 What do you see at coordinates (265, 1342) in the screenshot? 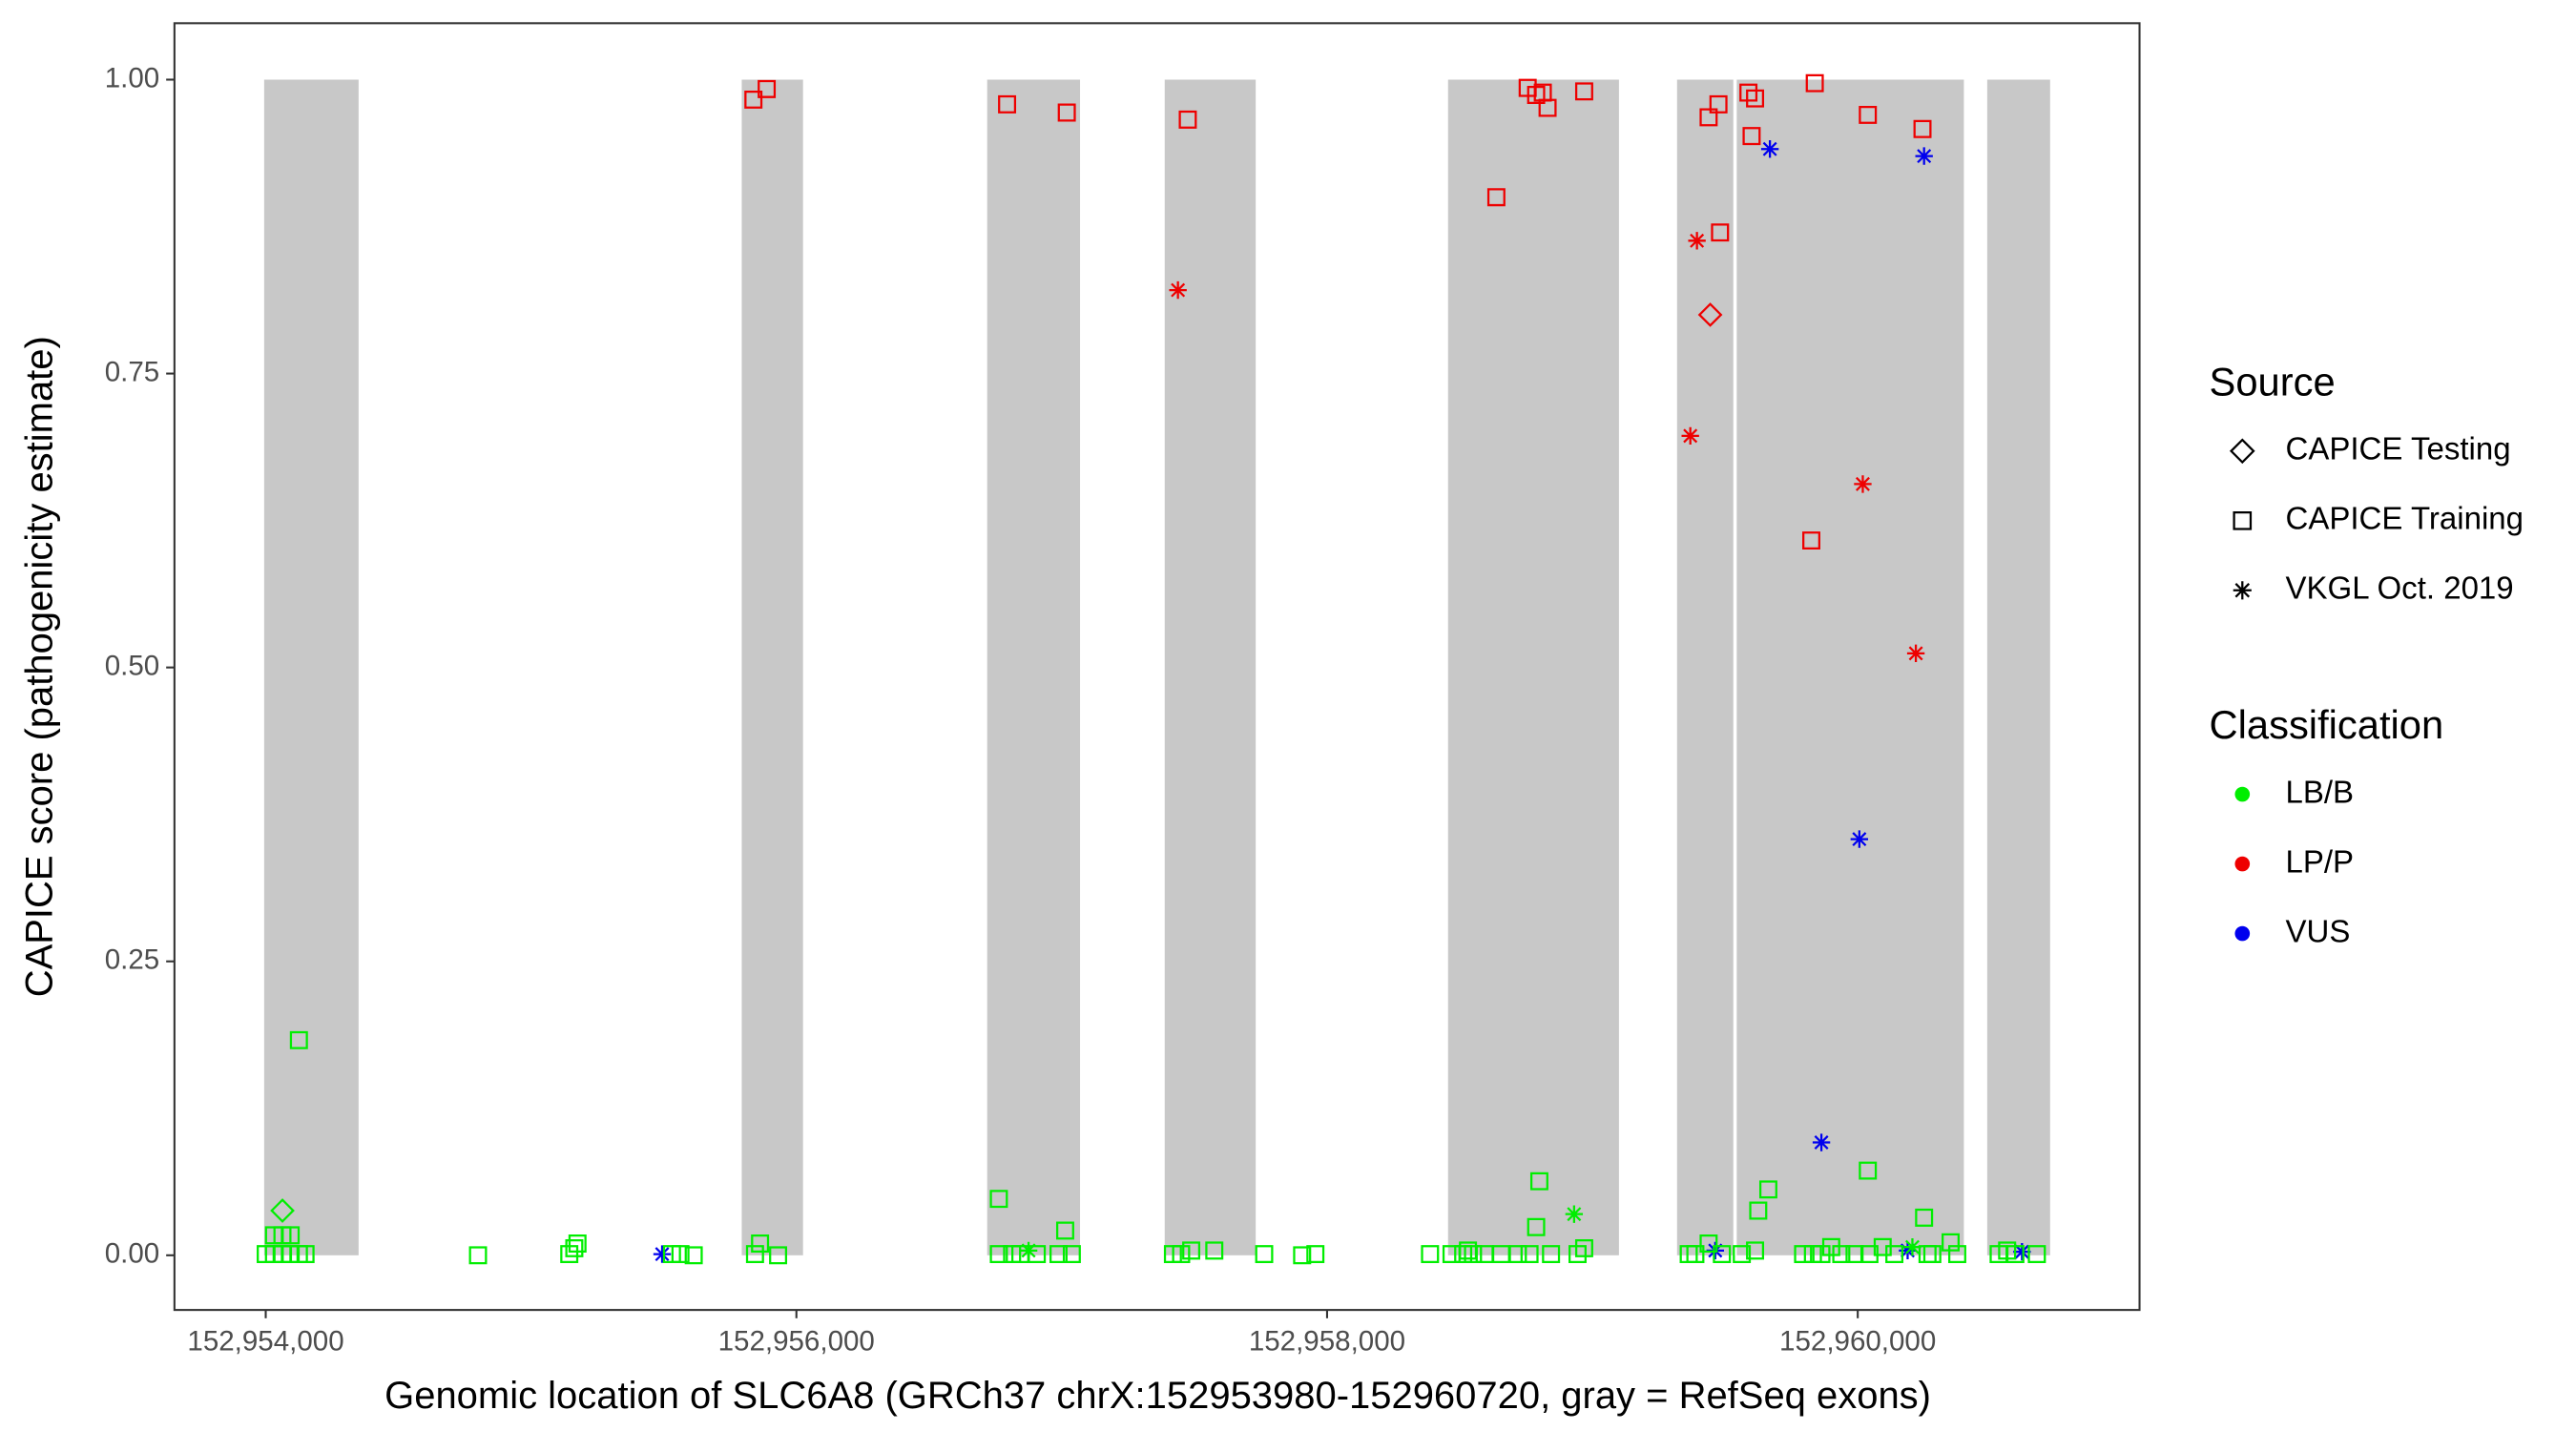
I see `x-tick-label: 152,954,000` at bounding box center [265, 1342].